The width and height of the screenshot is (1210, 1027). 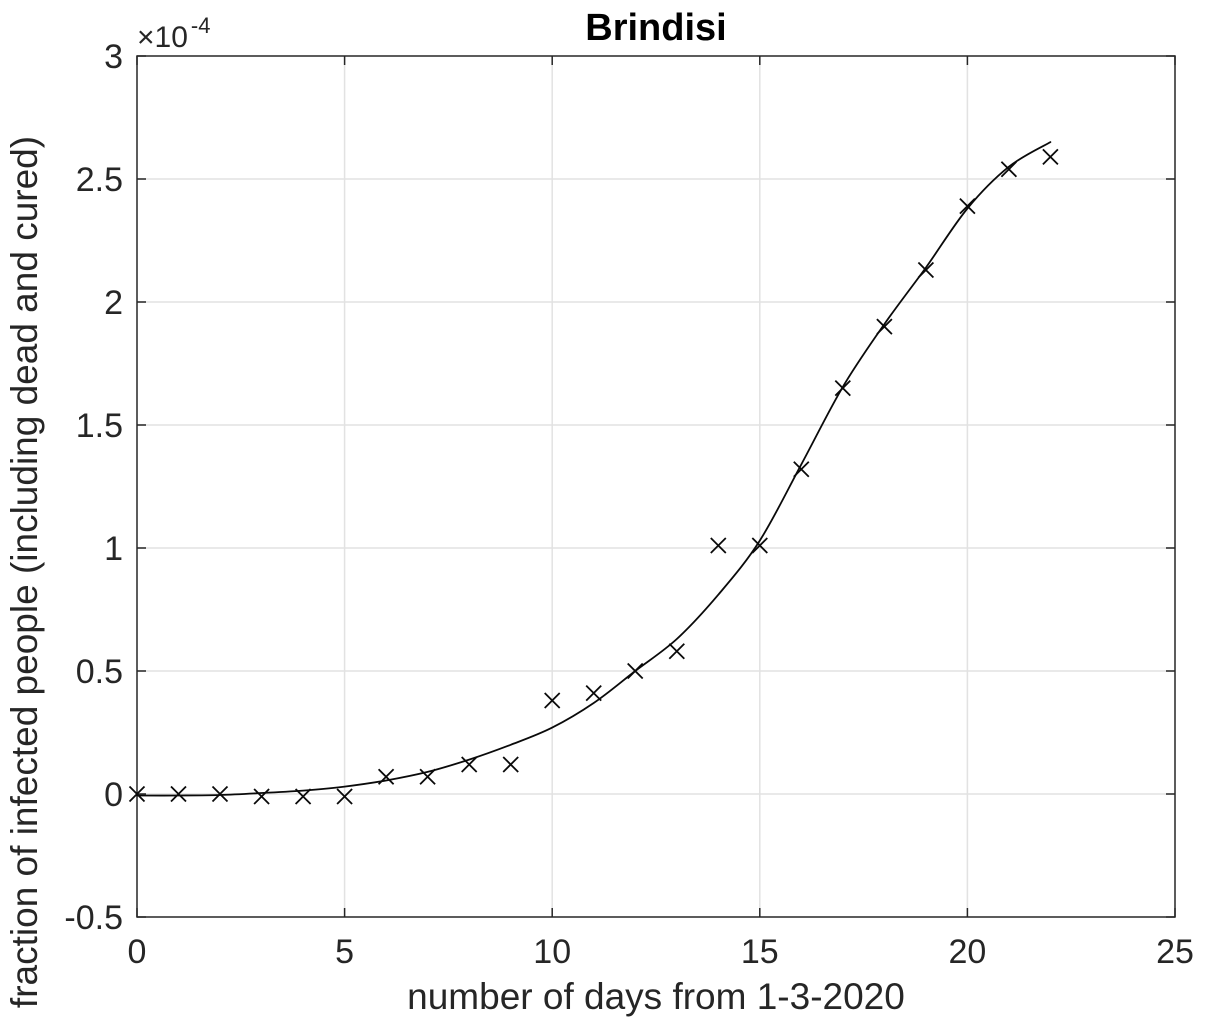 I want to click on y-tick-label: 2.5, so click(x=99, y=180).